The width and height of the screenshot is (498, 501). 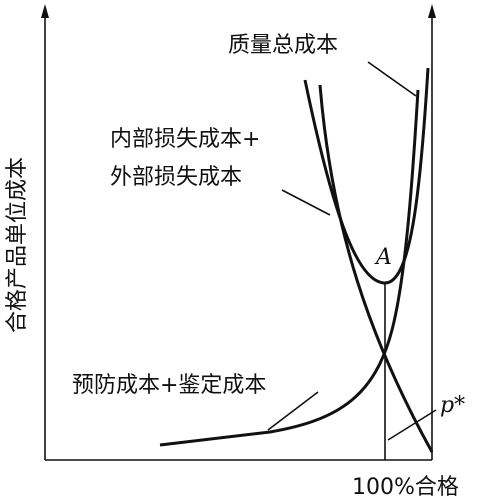 What do you see at coordinates (452, 405) in the screenshot?
I see `optimum-label: p*` at bounding box center [452, 405].